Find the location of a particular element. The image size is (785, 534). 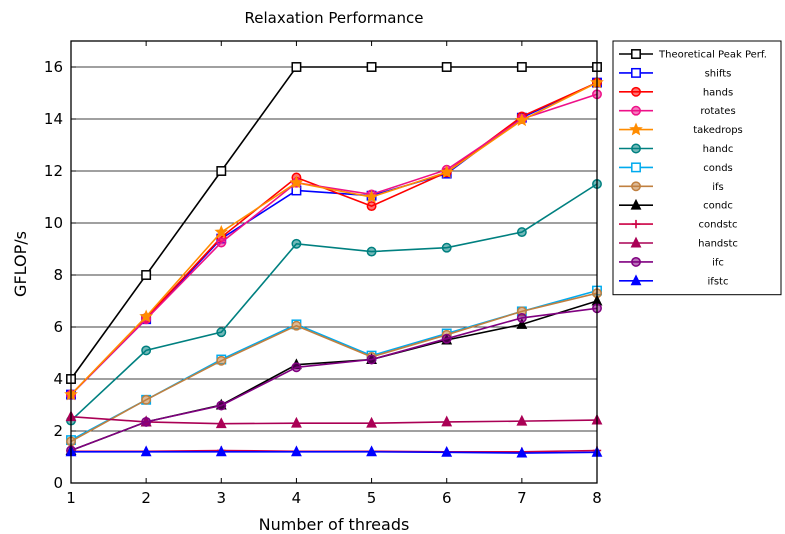

legend-label: condstc is located at coordinates (718, 225).